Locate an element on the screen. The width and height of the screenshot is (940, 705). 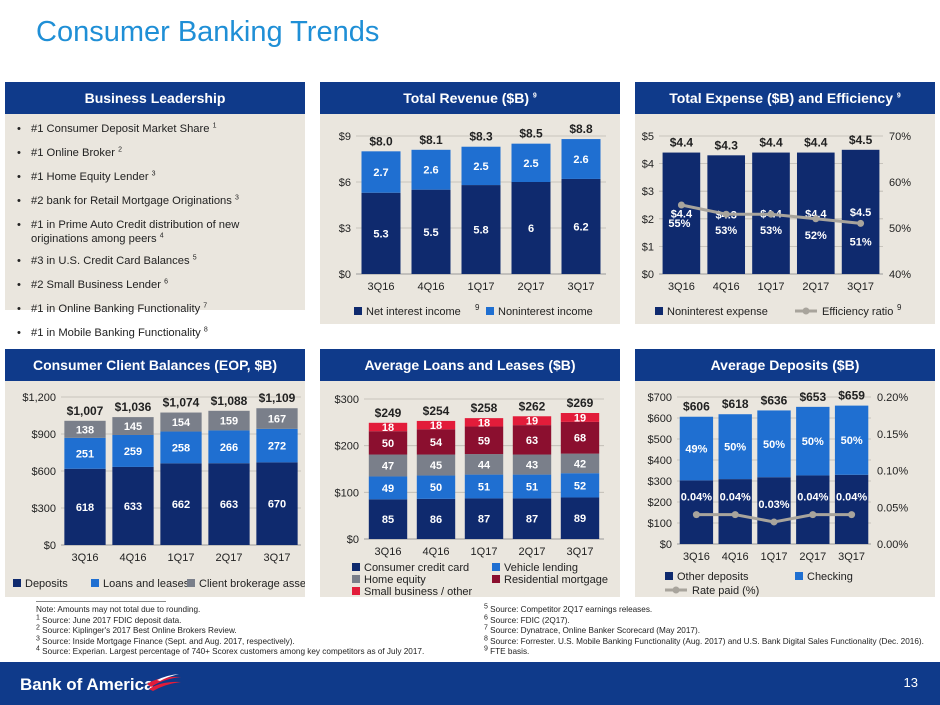
legend-label: Client brokerage assets is located at coordinates (252, 584).